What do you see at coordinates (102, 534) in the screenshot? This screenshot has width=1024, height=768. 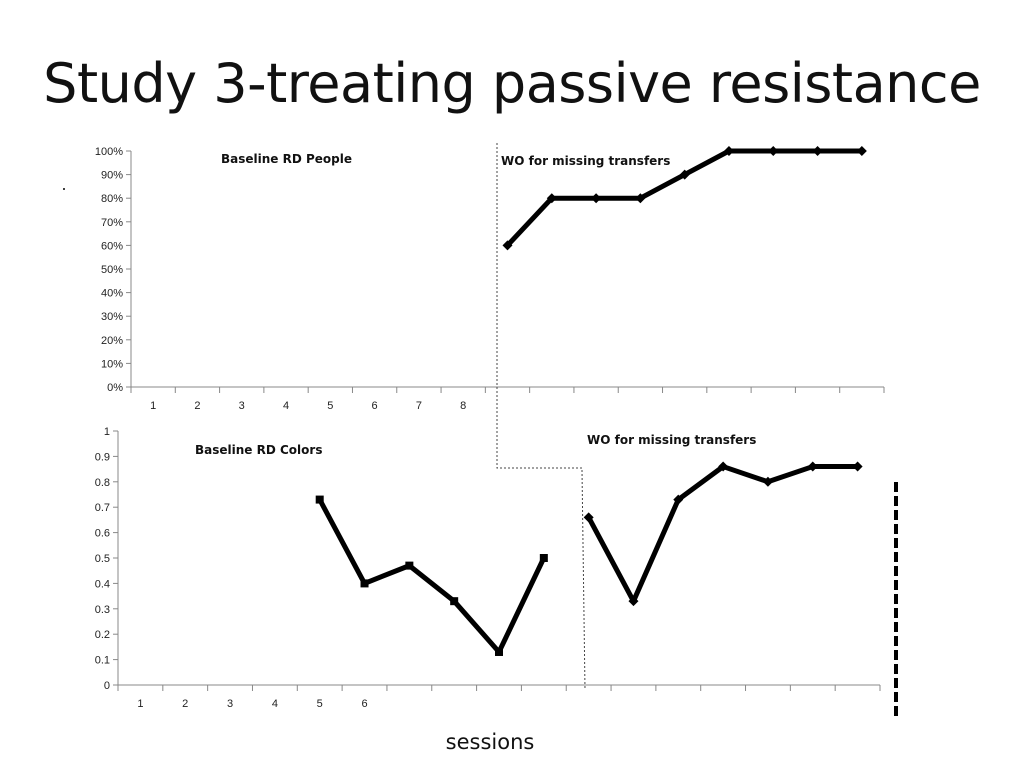 I see `y-tick-label: 0.6` at bounding box center [102, 534].